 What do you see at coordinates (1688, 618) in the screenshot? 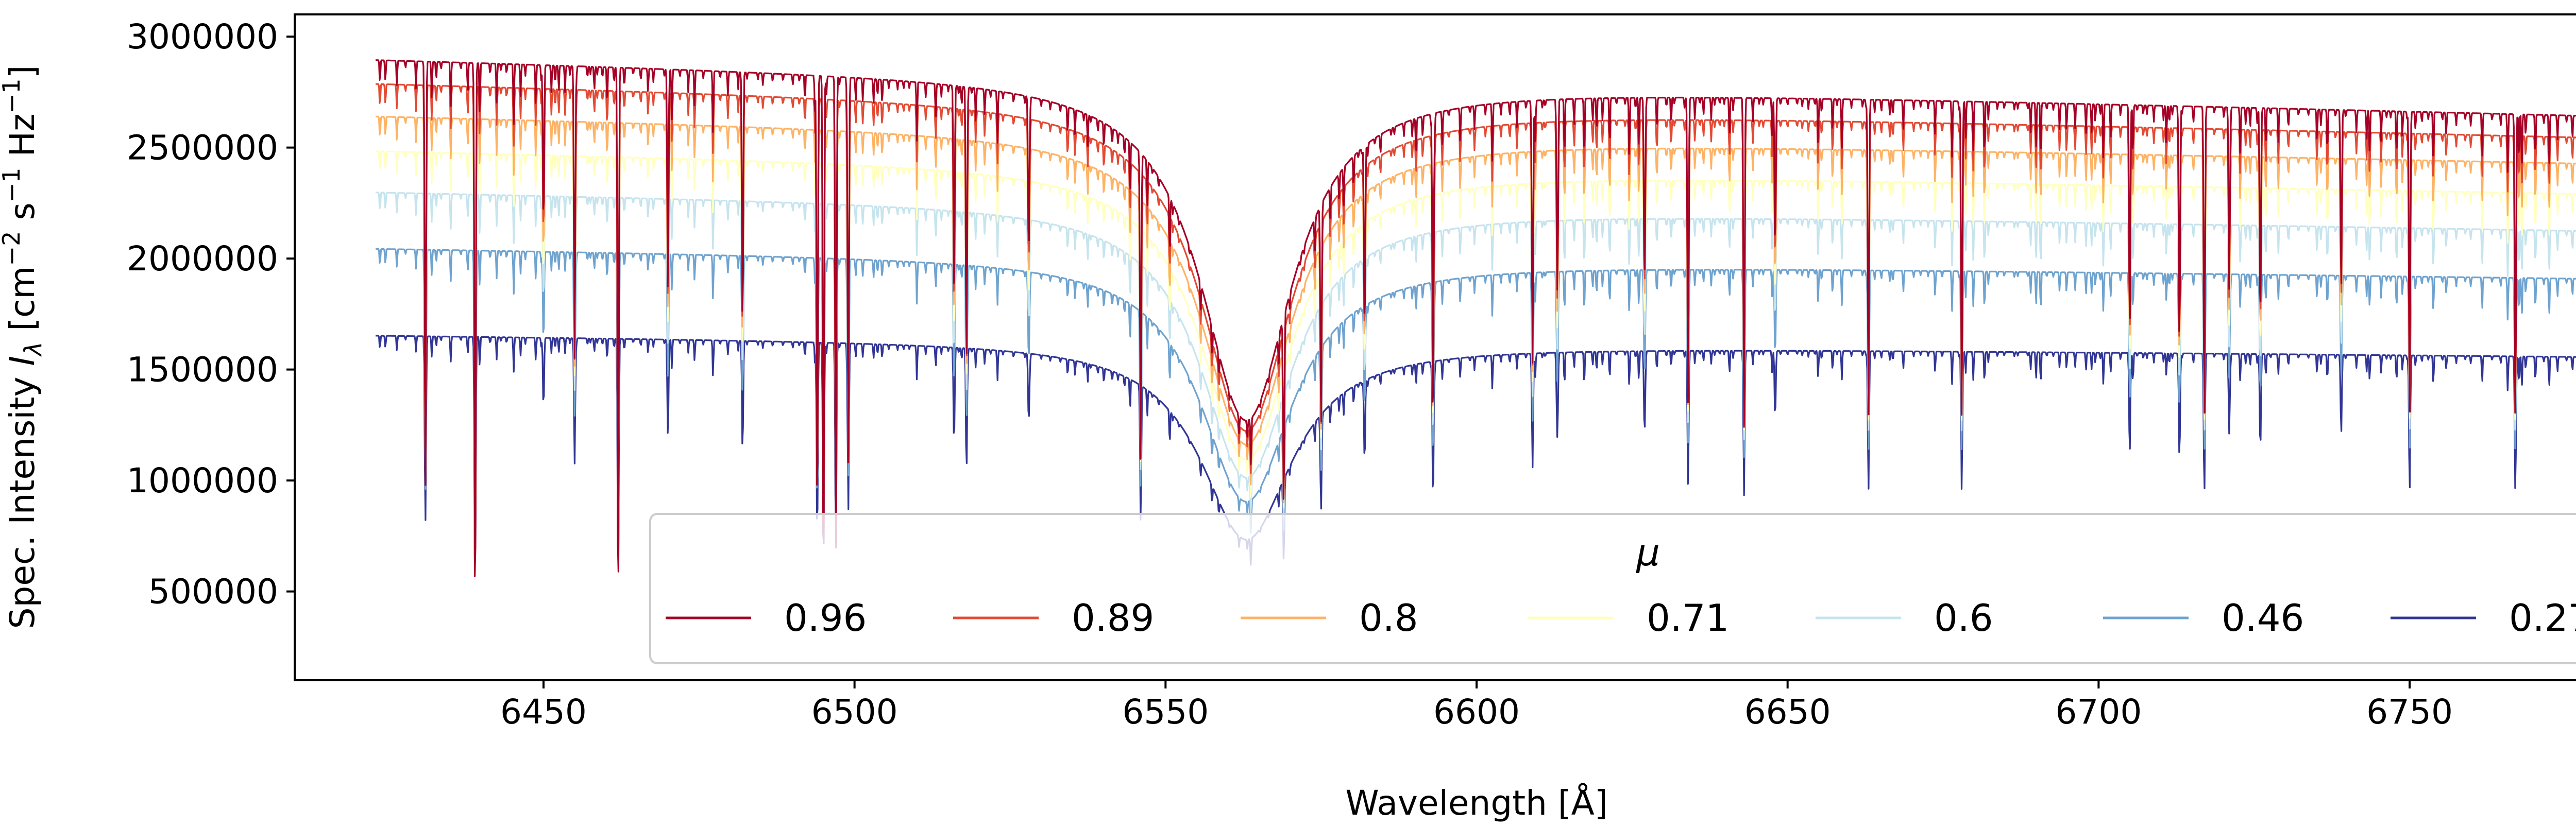
I see `legend-label: 0.71` at bounding box center [1688, 618].